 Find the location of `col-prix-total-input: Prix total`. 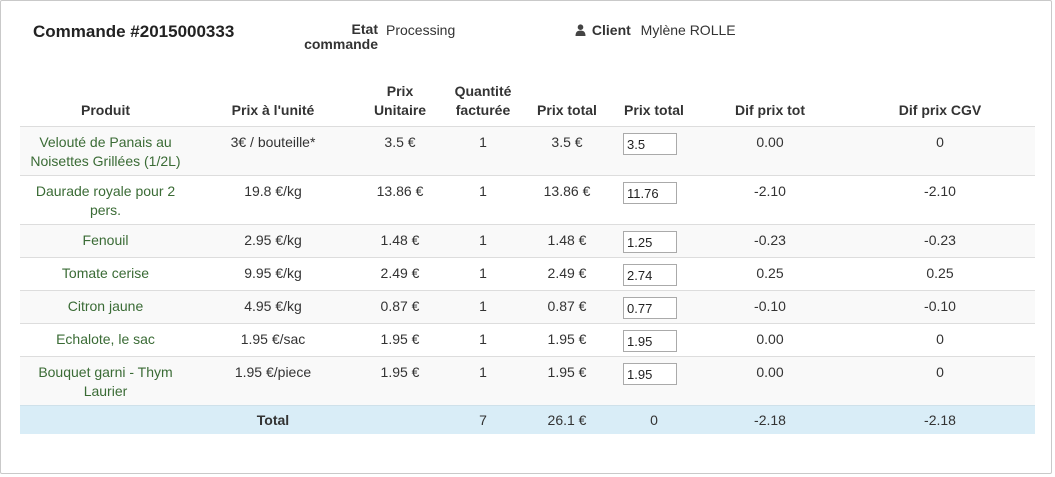

col-prix-total-input: Prix total is located at coordinates (654, 102).